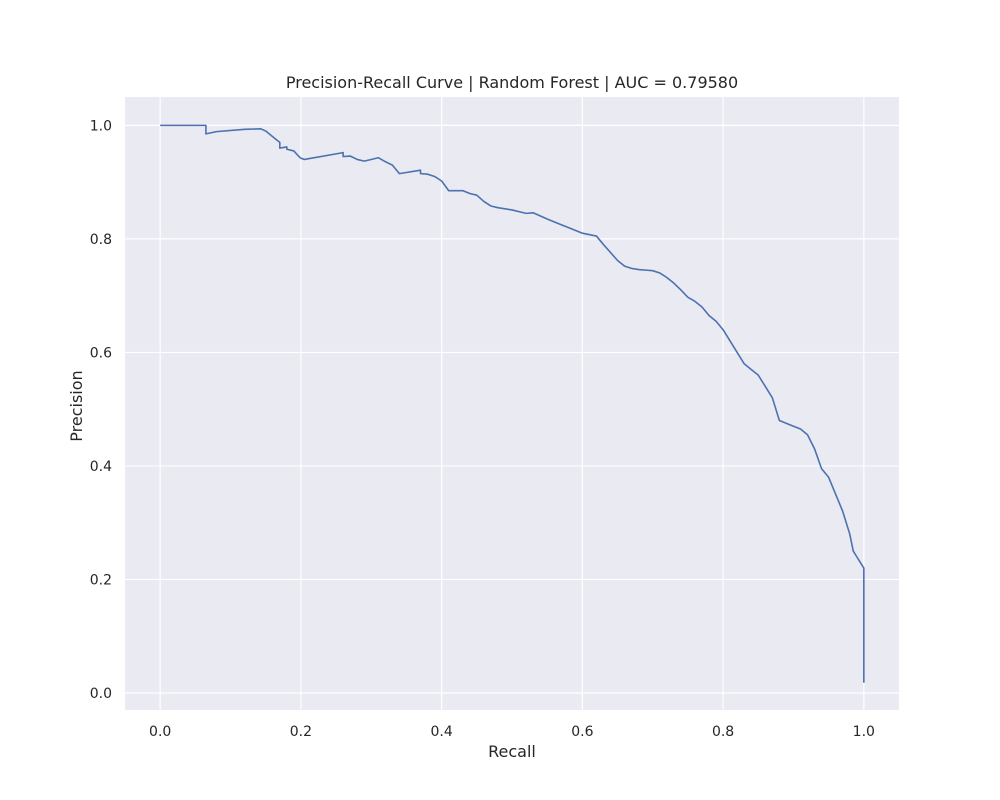 The image size is (1000, 800). I want to click on y-tick-label: 0.4, so click(101, 467).